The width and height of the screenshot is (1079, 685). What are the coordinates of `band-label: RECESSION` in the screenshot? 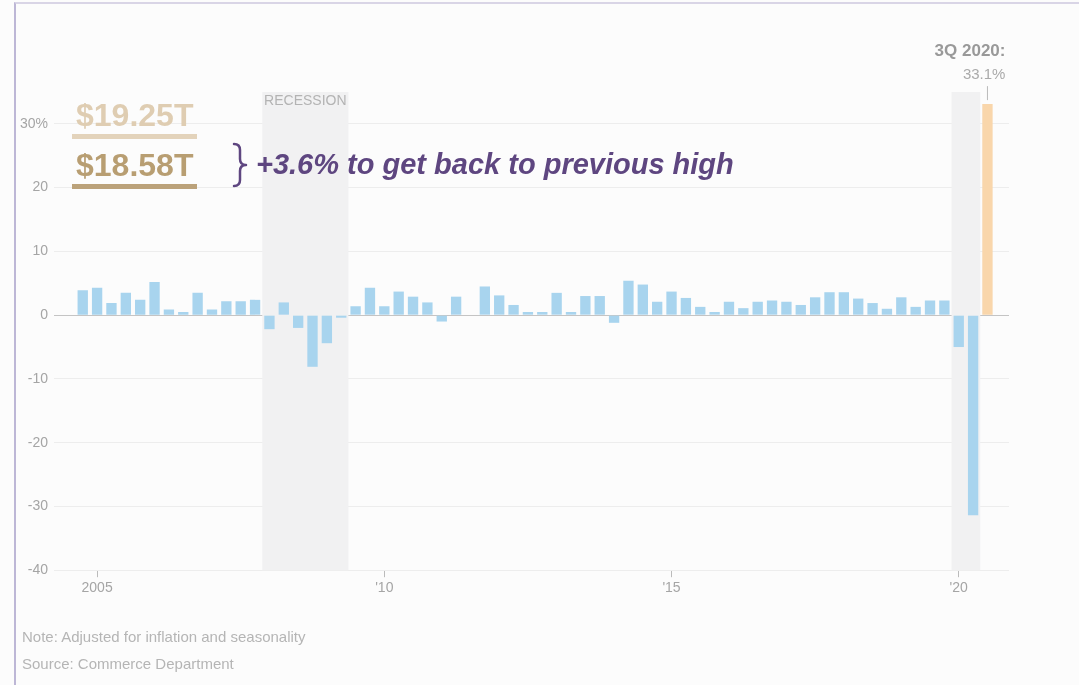 It's located at (305, 99).